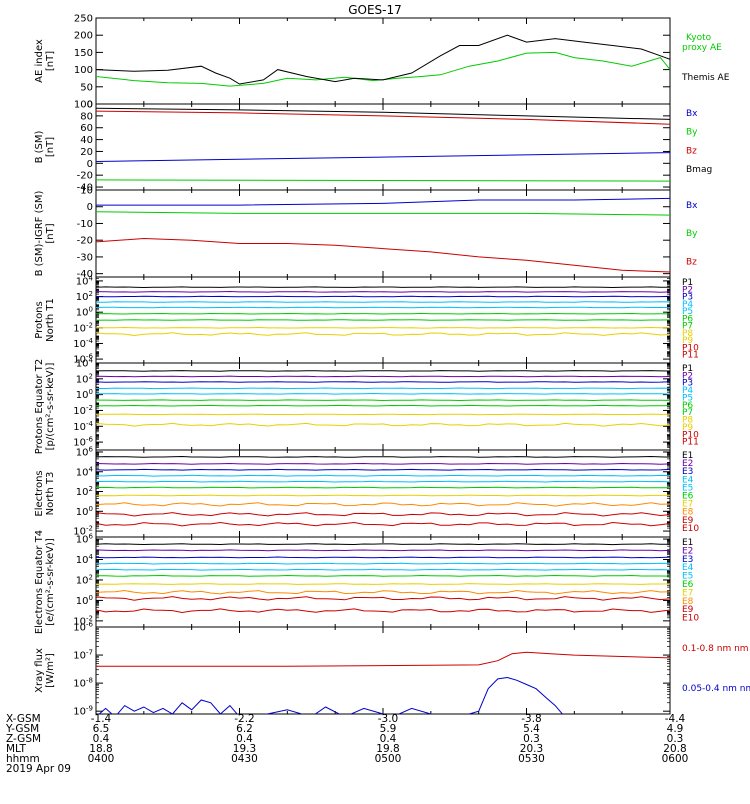 This screenshot has width=750, height=804. What do you see at coordinates (388, 729) in the screenshot?
I see `ephemeris-value: 5.9` at bounding box center [388, 729].